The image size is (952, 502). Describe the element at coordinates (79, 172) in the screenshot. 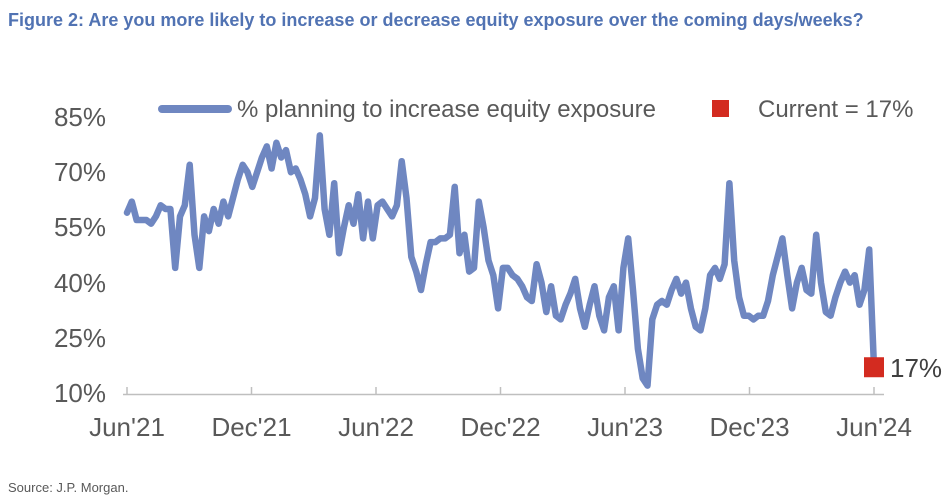

I see `y-tick-label: 70%` at that location.